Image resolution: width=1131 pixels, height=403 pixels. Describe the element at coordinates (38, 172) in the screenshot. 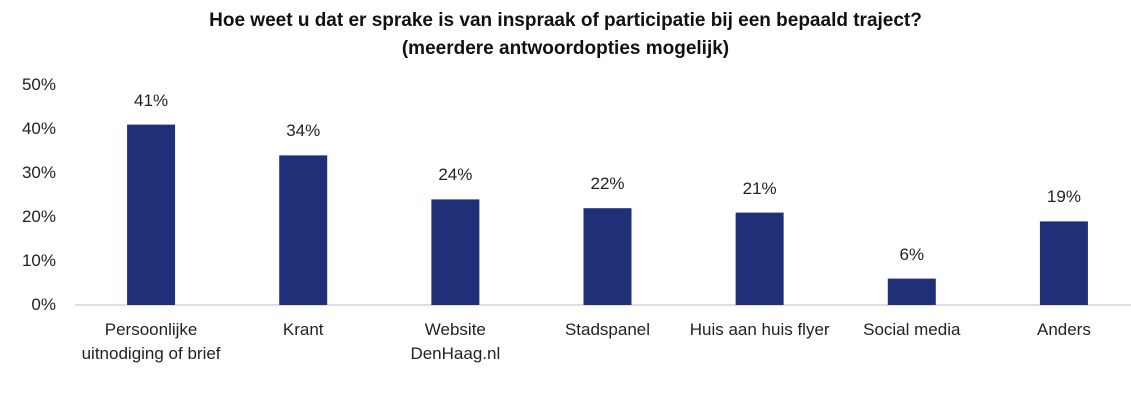

I see `y-tick-label: 30%` at that location.